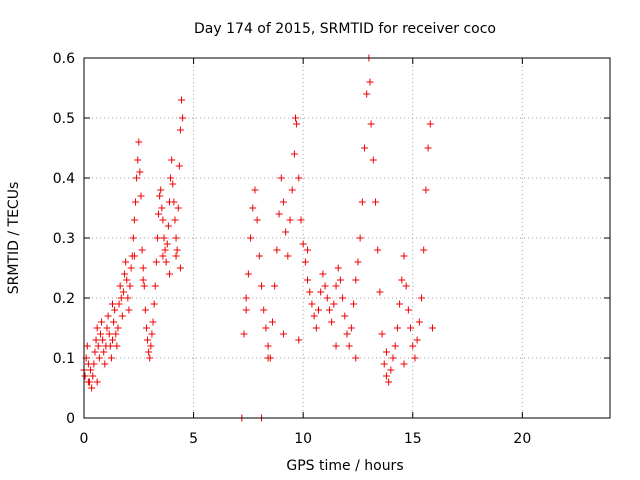 The image size is (640, 480). I want to click on y-tick-label: 0, so click(70, 419).